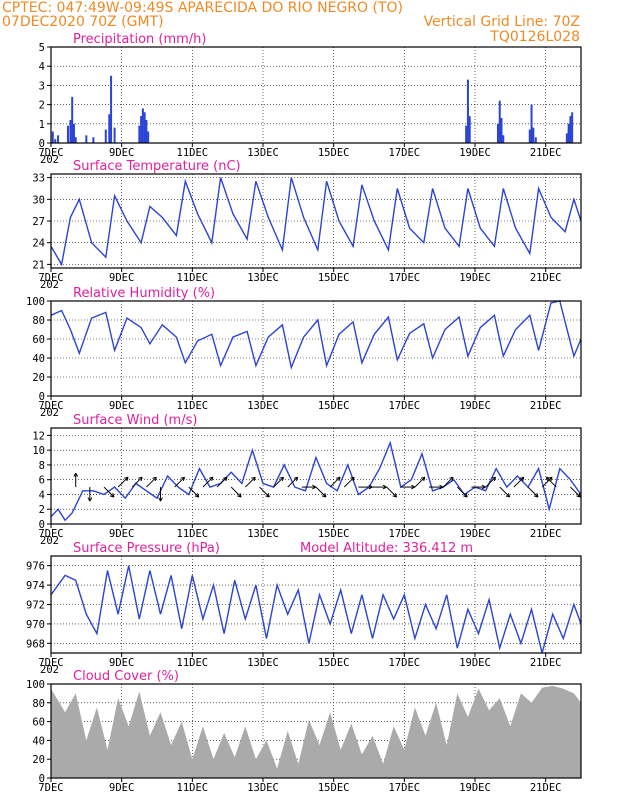 This screenshot has width=618, height=800. I want to click on pres-xtick-label: 19DEC, so click(475, 663).